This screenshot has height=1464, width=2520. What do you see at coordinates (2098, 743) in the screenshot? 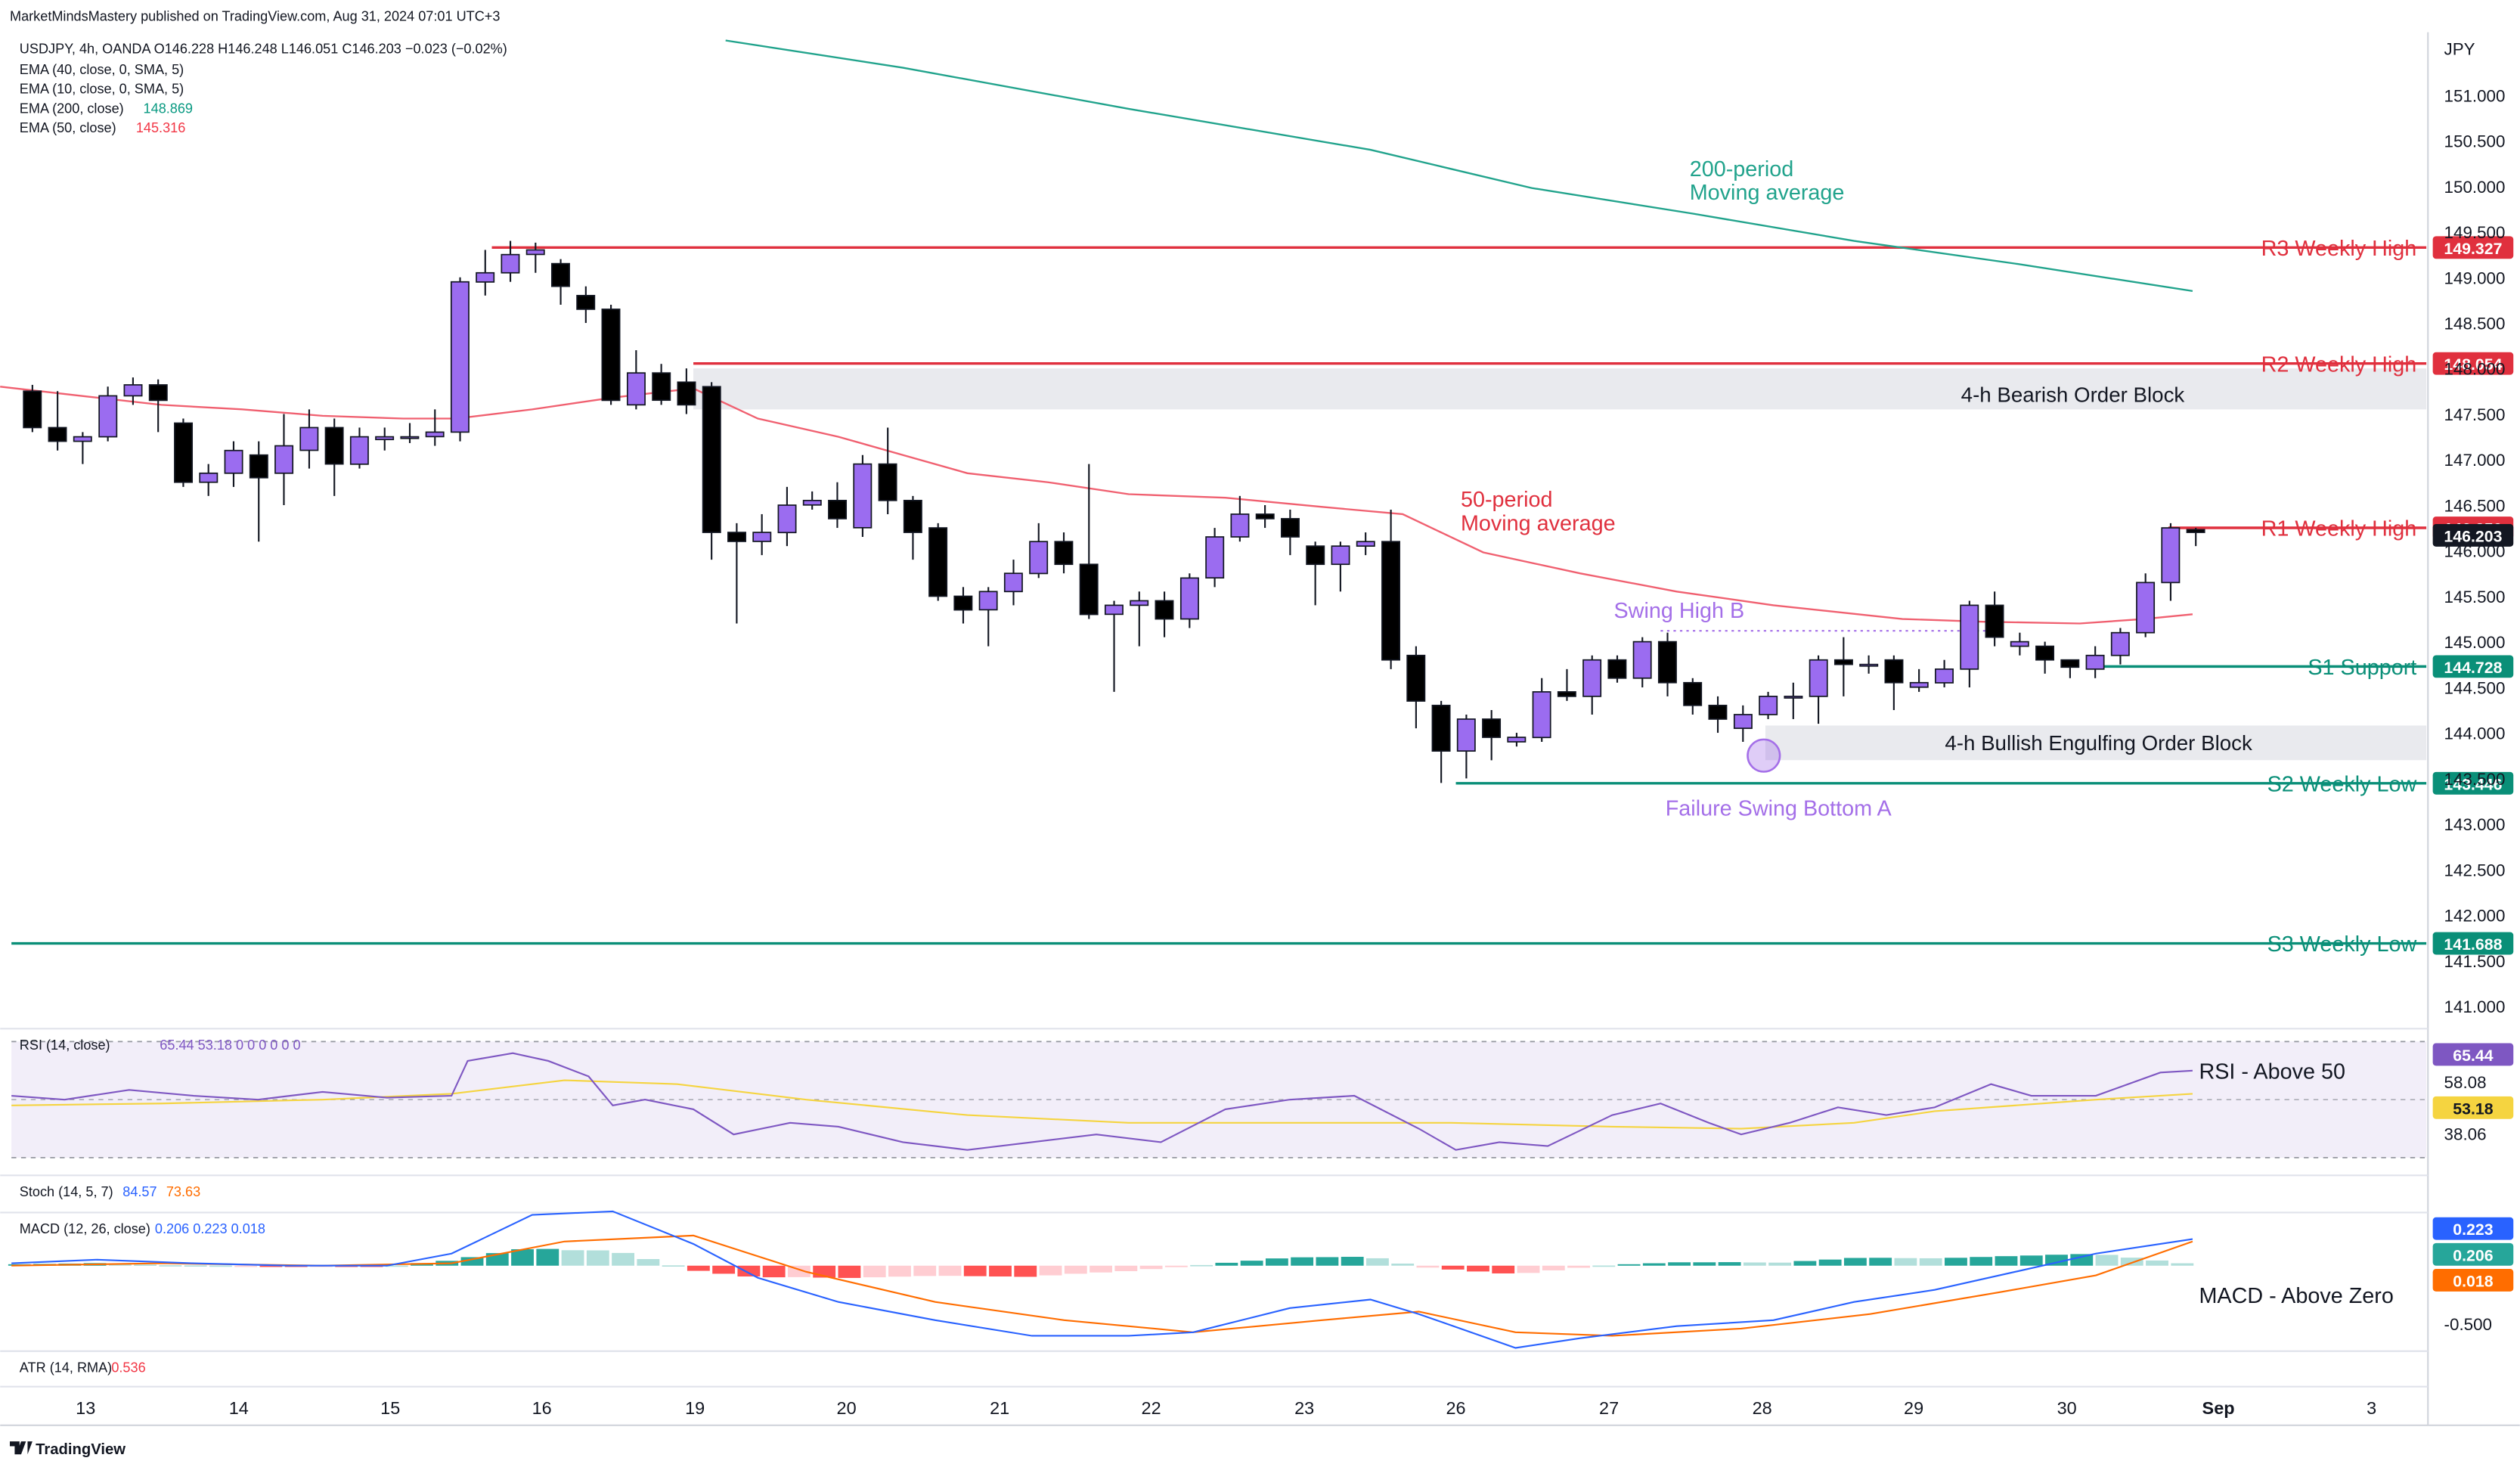
I see `bullish-order-block-label: 4-h Bullish Engulfing Order Block` at bounding box center [2098, 743].